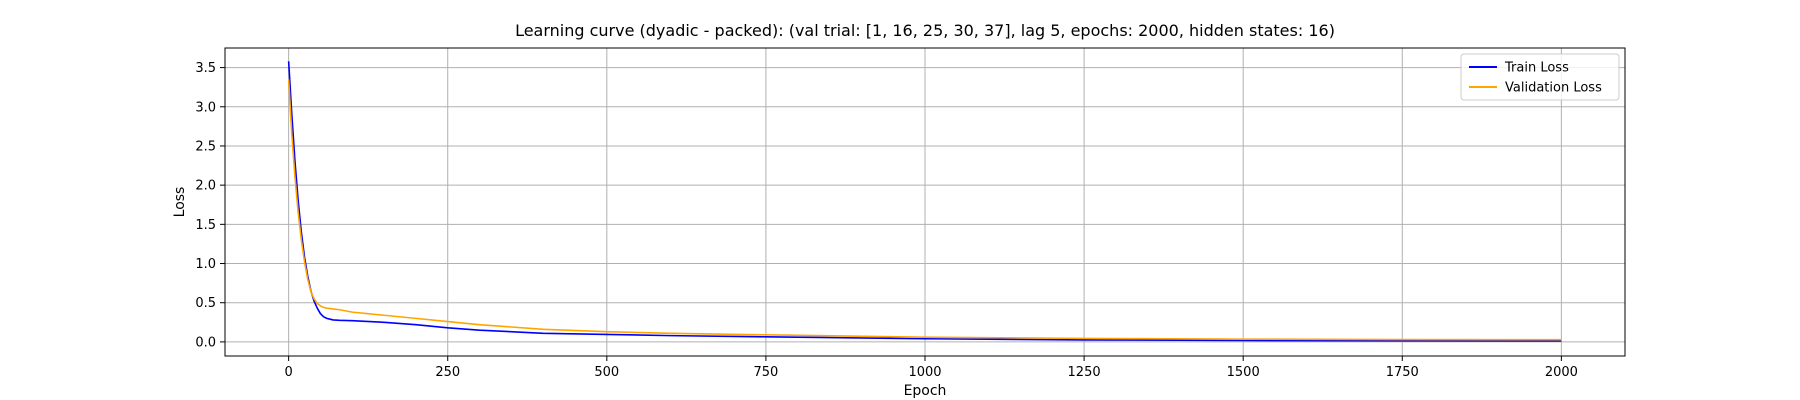 This screenshot has height=400, width=1800. What do you see at coordinates (205, 186) in the screenshot?
I see `y-tick-label: 2.0` at bounding box center [205, 186].